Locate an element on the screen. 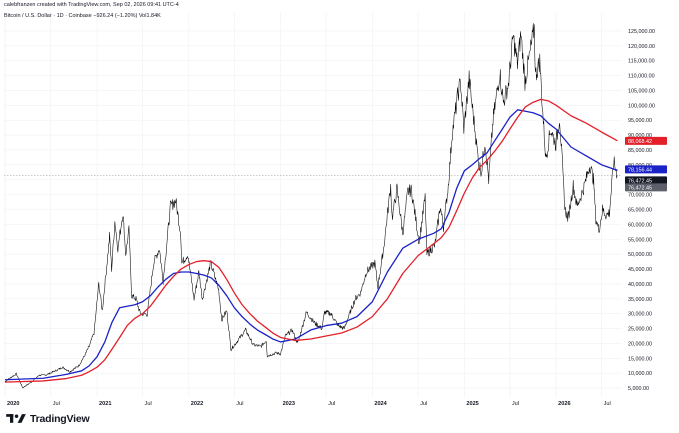 The image size is (679, 433). tradingview-brand: TradingView is located at coordinates (48, 419).